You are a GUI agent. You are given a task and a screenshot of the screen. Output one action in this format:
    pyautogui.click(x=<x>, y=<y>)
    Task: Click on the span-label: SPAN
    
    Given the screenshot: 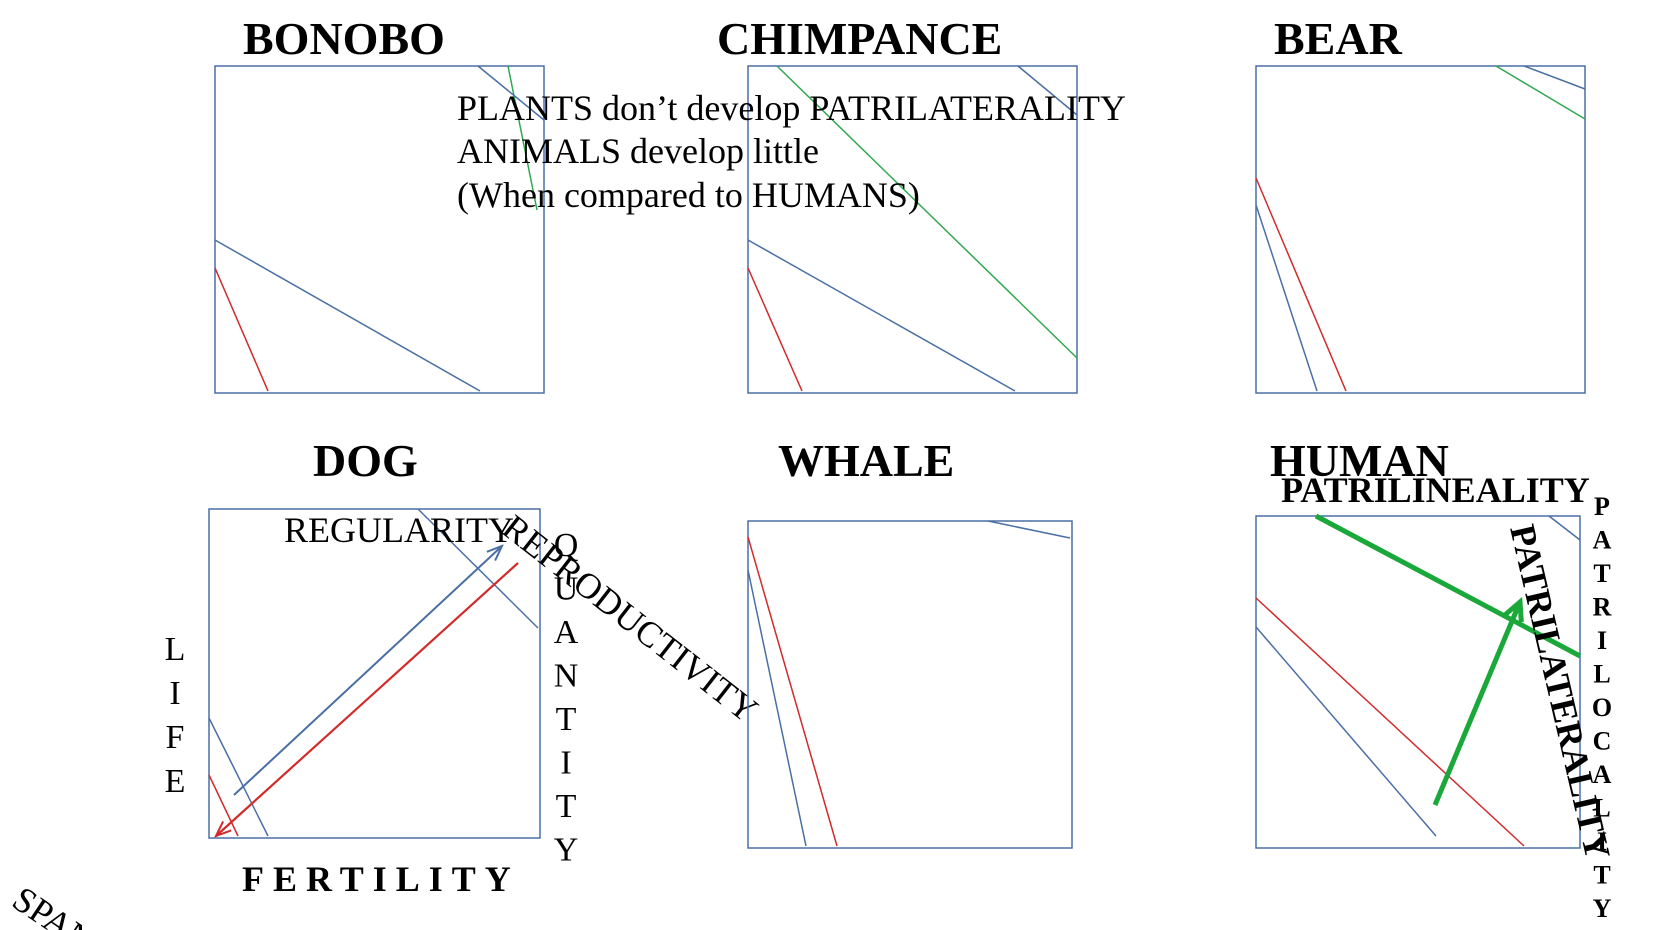 What is the action you would take?
    pyautogui.click(x=54, y=904)
    